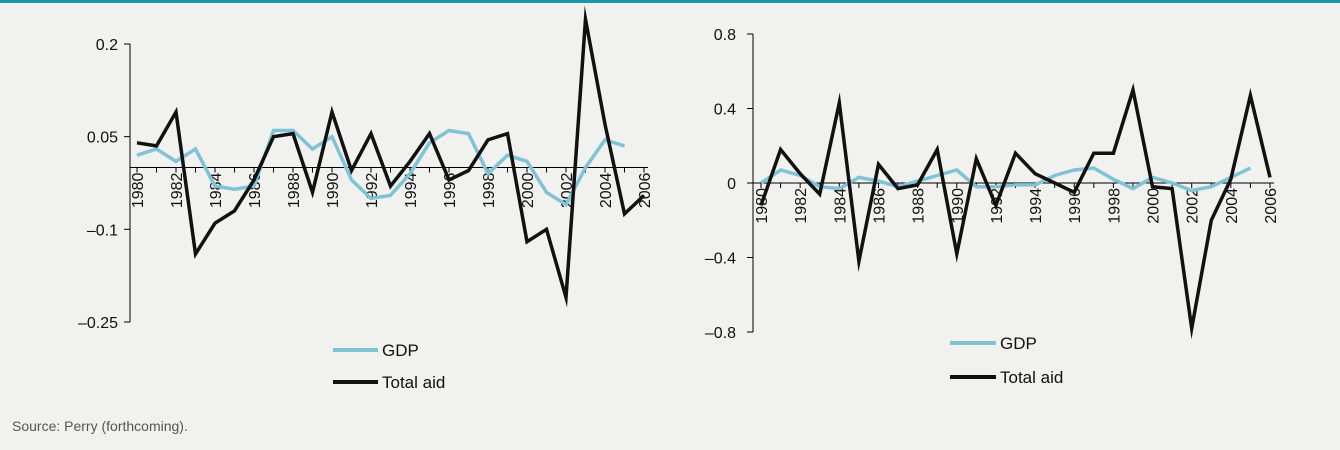 The image size is (1340, 450). What do you see at coordinates (100, 426) in the screenshot?
I see `source-note: Source: Perry (forthcoming).` at bounding box center [100, 426].